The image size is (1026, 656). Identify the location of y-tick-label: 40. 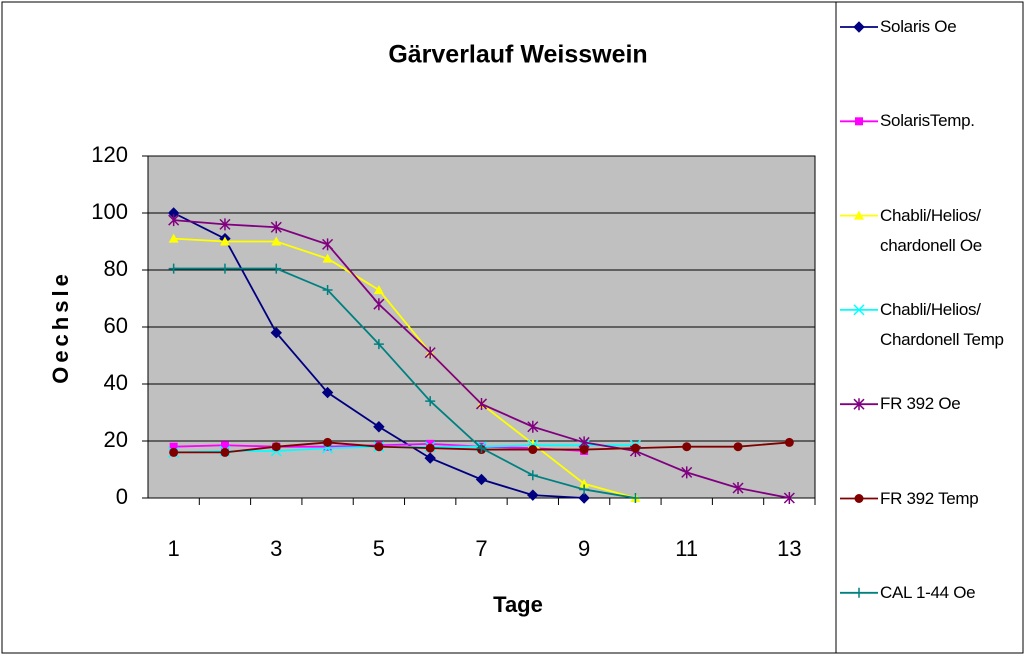
(116, 382).